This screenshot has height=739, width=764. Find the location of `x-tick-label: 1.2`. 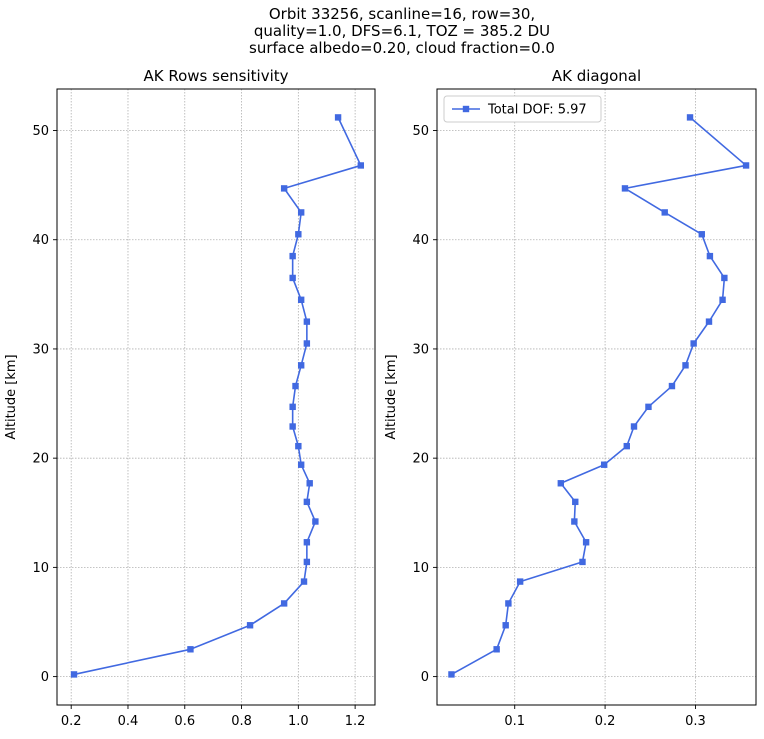

x-tick-label: 1.2 is located at coordinates (355, 721).